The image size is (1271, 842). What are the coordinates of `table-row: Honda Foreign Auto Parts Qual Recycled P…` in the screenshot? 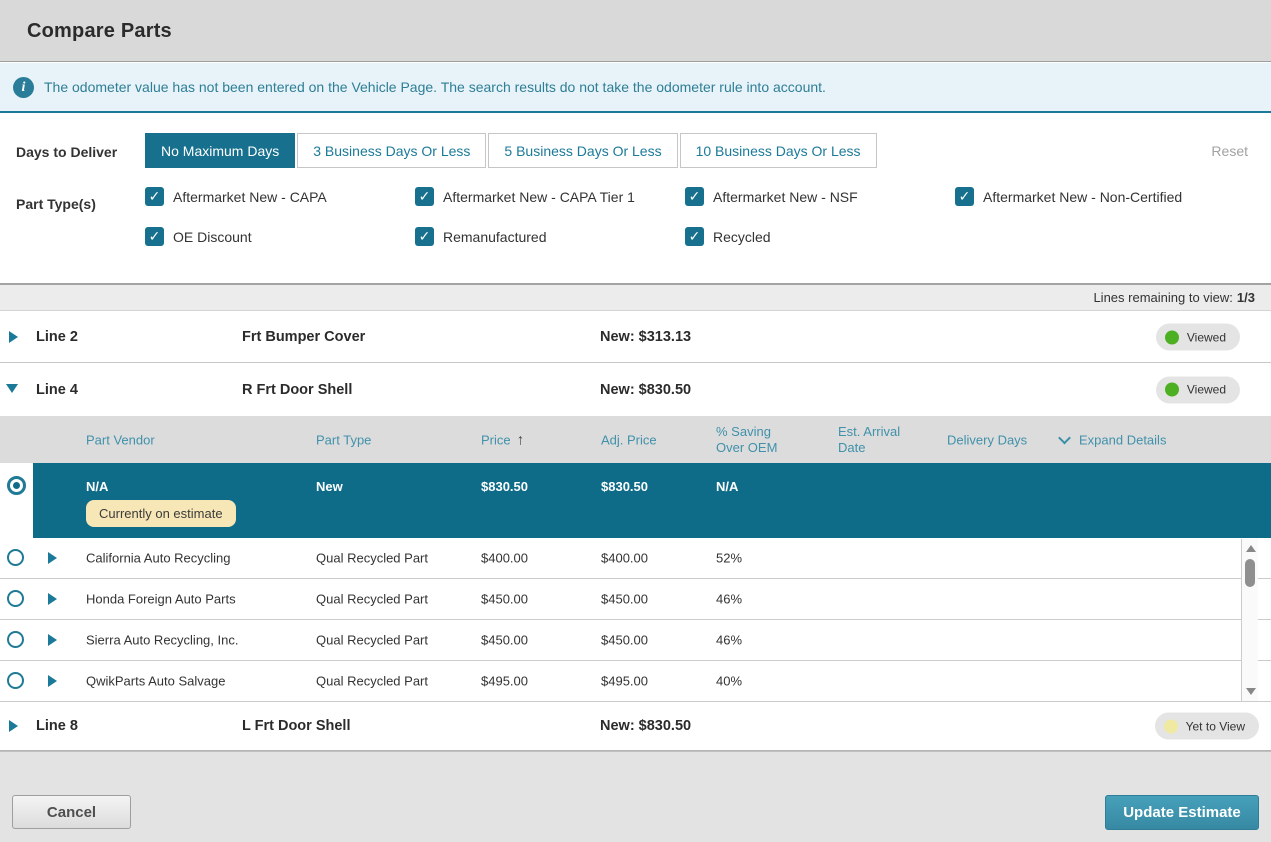 It's located at (635, 599).